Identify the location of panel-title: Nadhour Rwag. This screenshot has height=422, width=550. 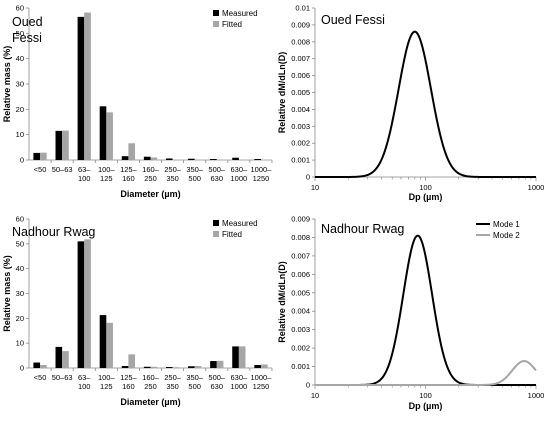
(362, 229).